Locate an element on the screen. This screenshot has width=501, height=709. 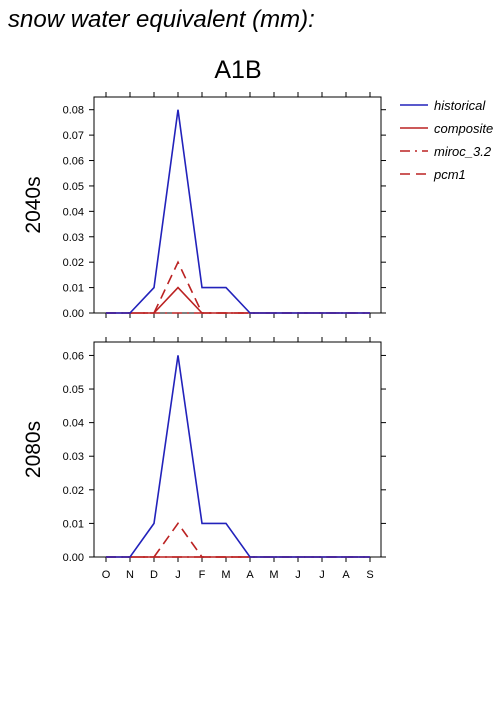
x-tick-label: F is located at coordinates (202, 575).